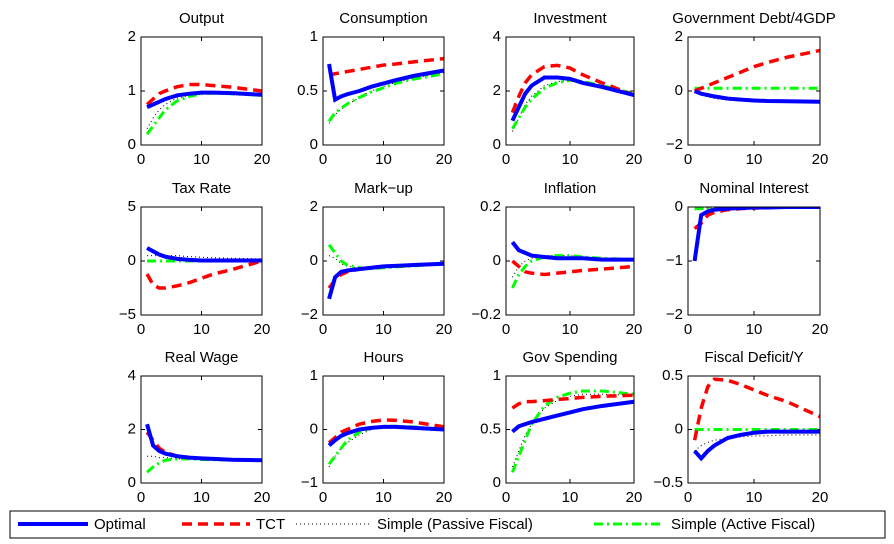 This screenshot has height=544, width=894. Describe the element at coordinates (383, 188) in the screenshot. I see `chart-title: Mark−up` at that location.